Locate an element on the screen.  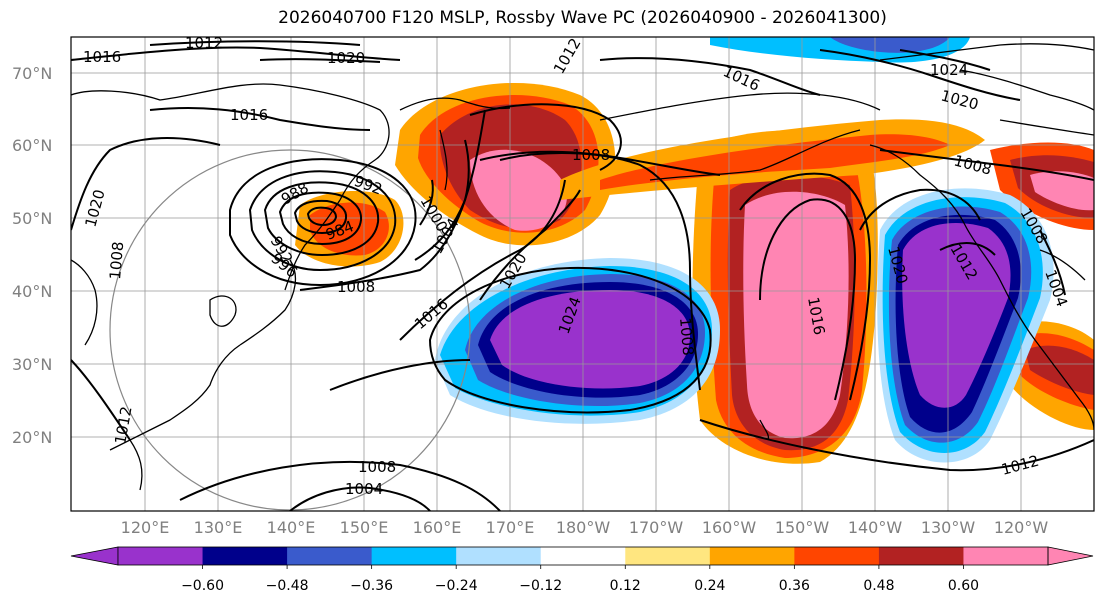
isobar-label: 1012 is located at coordinates (204, 43).